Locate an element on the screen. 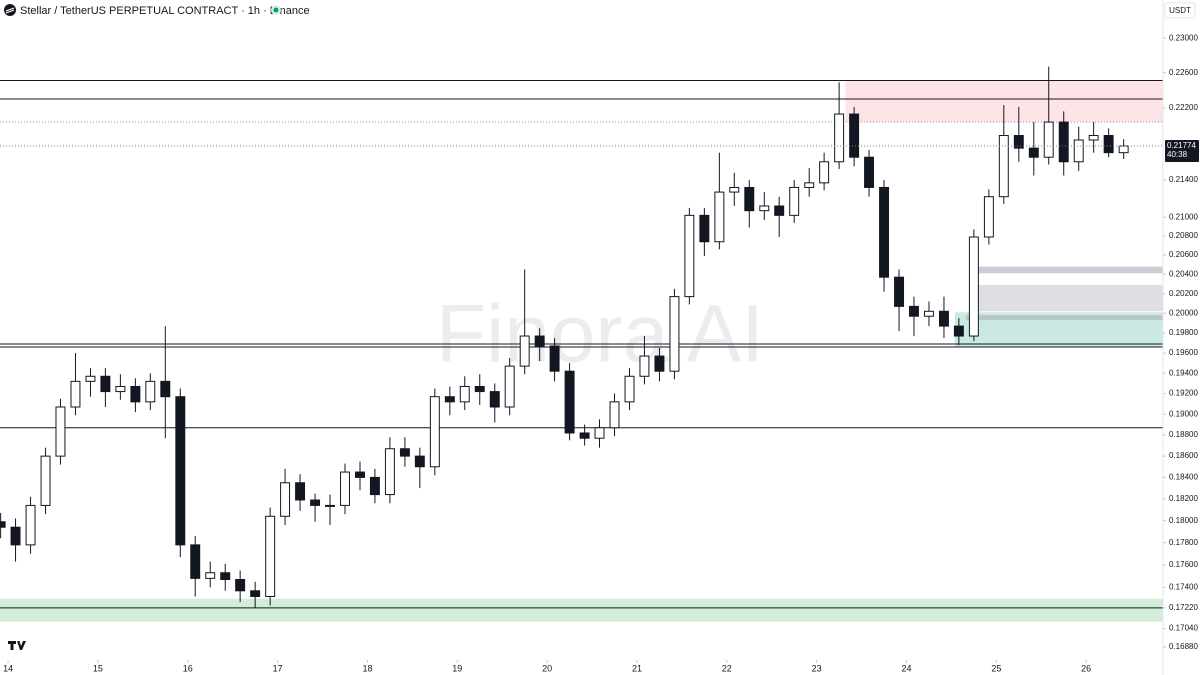  x-tick-label: 20 is located at coordinates (547, 668).